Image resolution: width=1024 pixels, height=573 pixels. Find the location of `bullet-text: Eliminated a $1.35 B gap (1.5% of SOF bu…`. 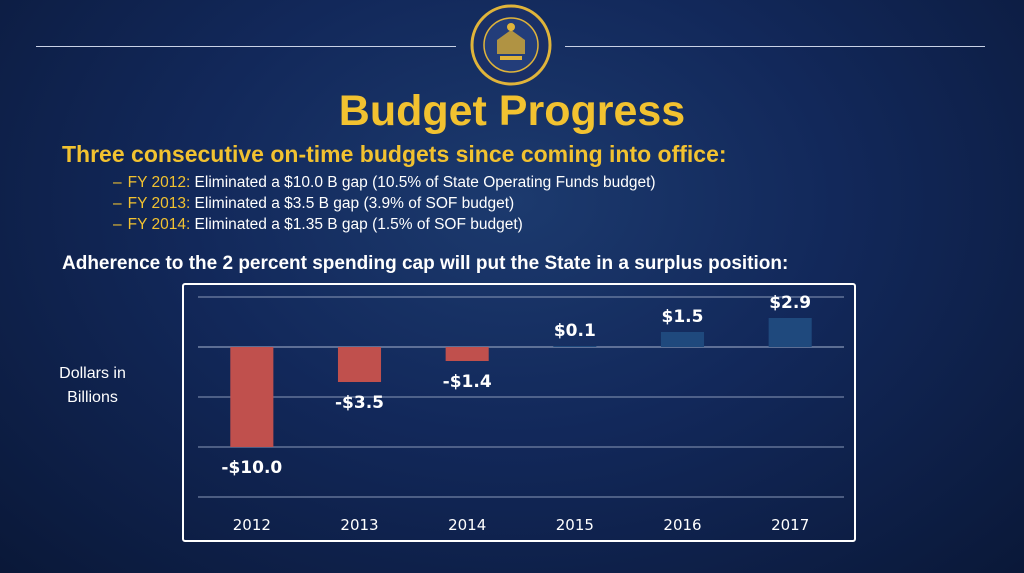

bullet-text: Eliminated a $1.35 B gap (1.5% of SOF bu… is located at coordinates (356, 224).